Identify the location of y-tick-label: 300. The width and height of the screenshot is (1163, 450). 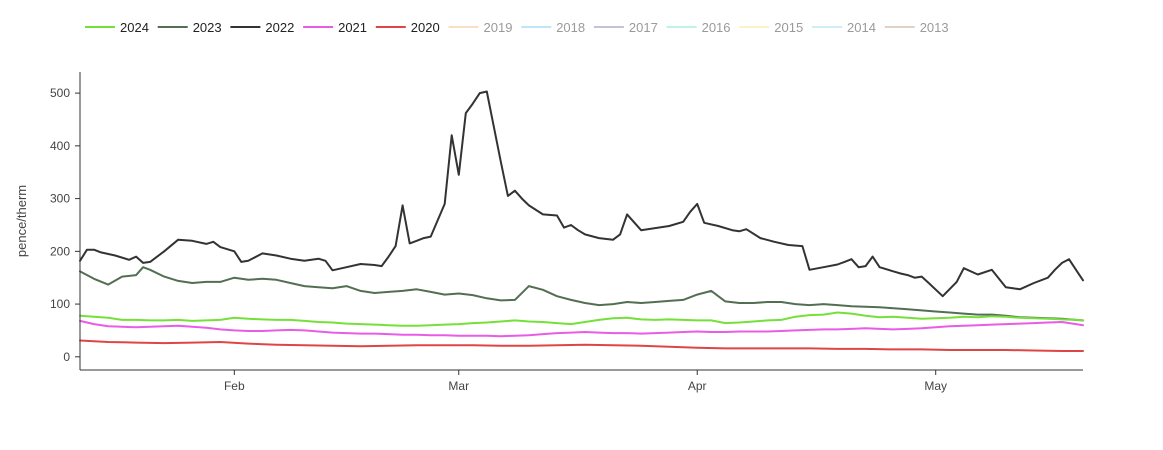
(60, 199).